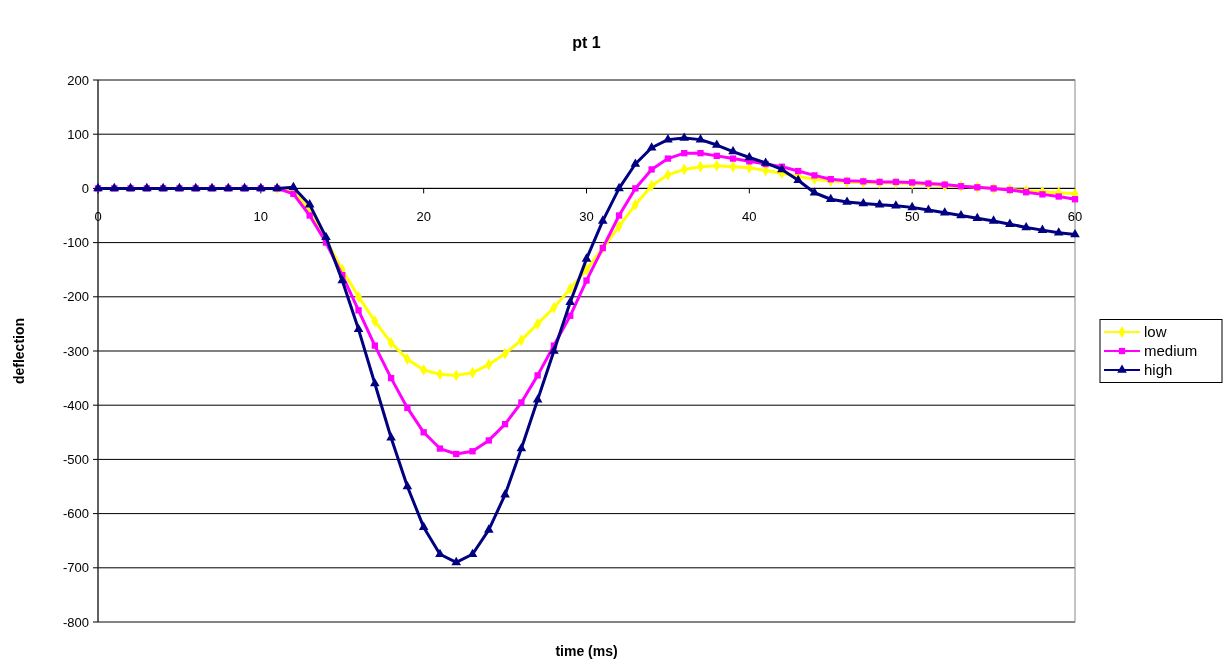  Describe the element at coordinates (1158, 370) in the screenshot. I see `legend-label: high` at that location.